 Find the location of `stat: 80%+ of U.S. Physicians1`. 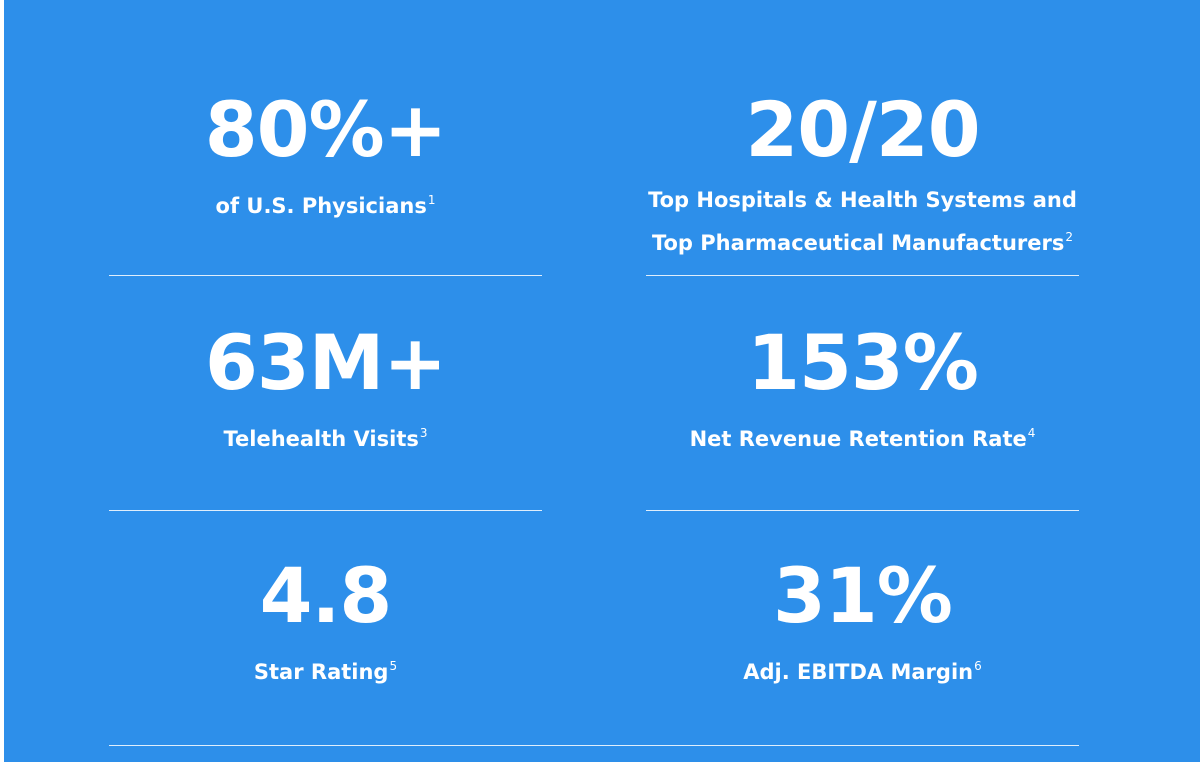

stat: 80%+ of U.S. Physicians1 is located at coordinates (325, 158).